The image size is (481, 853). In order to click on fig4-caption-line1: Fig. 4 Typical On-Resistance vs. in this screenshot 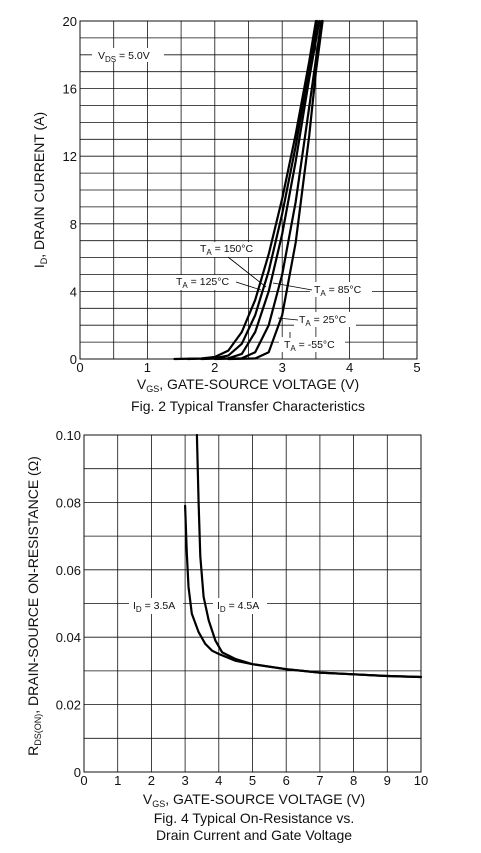, I will do `click(254, 818)`.